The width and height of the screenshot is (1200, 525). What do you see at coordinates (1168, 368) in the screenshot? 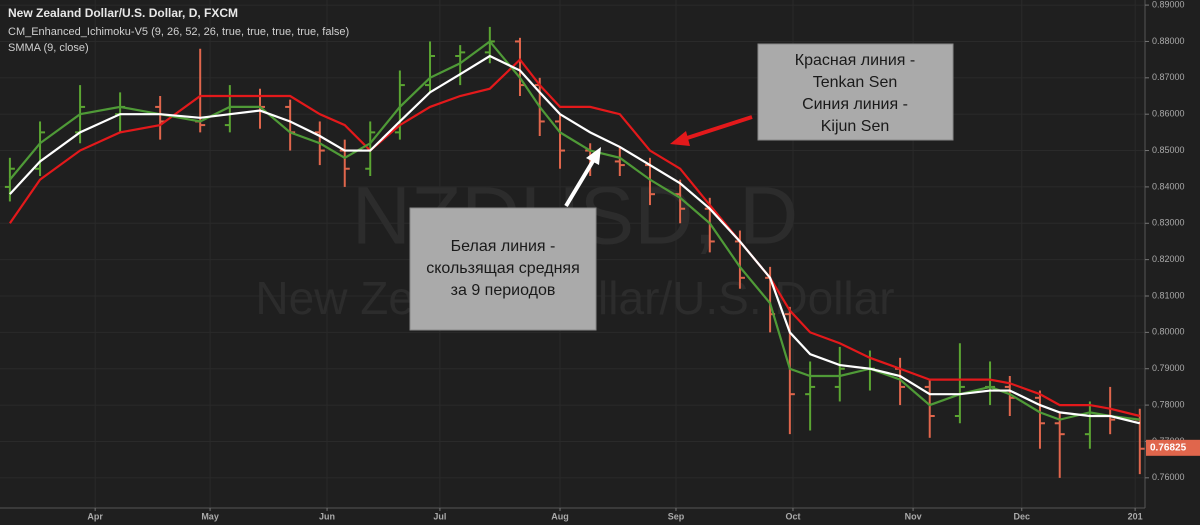
I see `y-tick-label: 0.79000` at bounding box center [1168, 368].